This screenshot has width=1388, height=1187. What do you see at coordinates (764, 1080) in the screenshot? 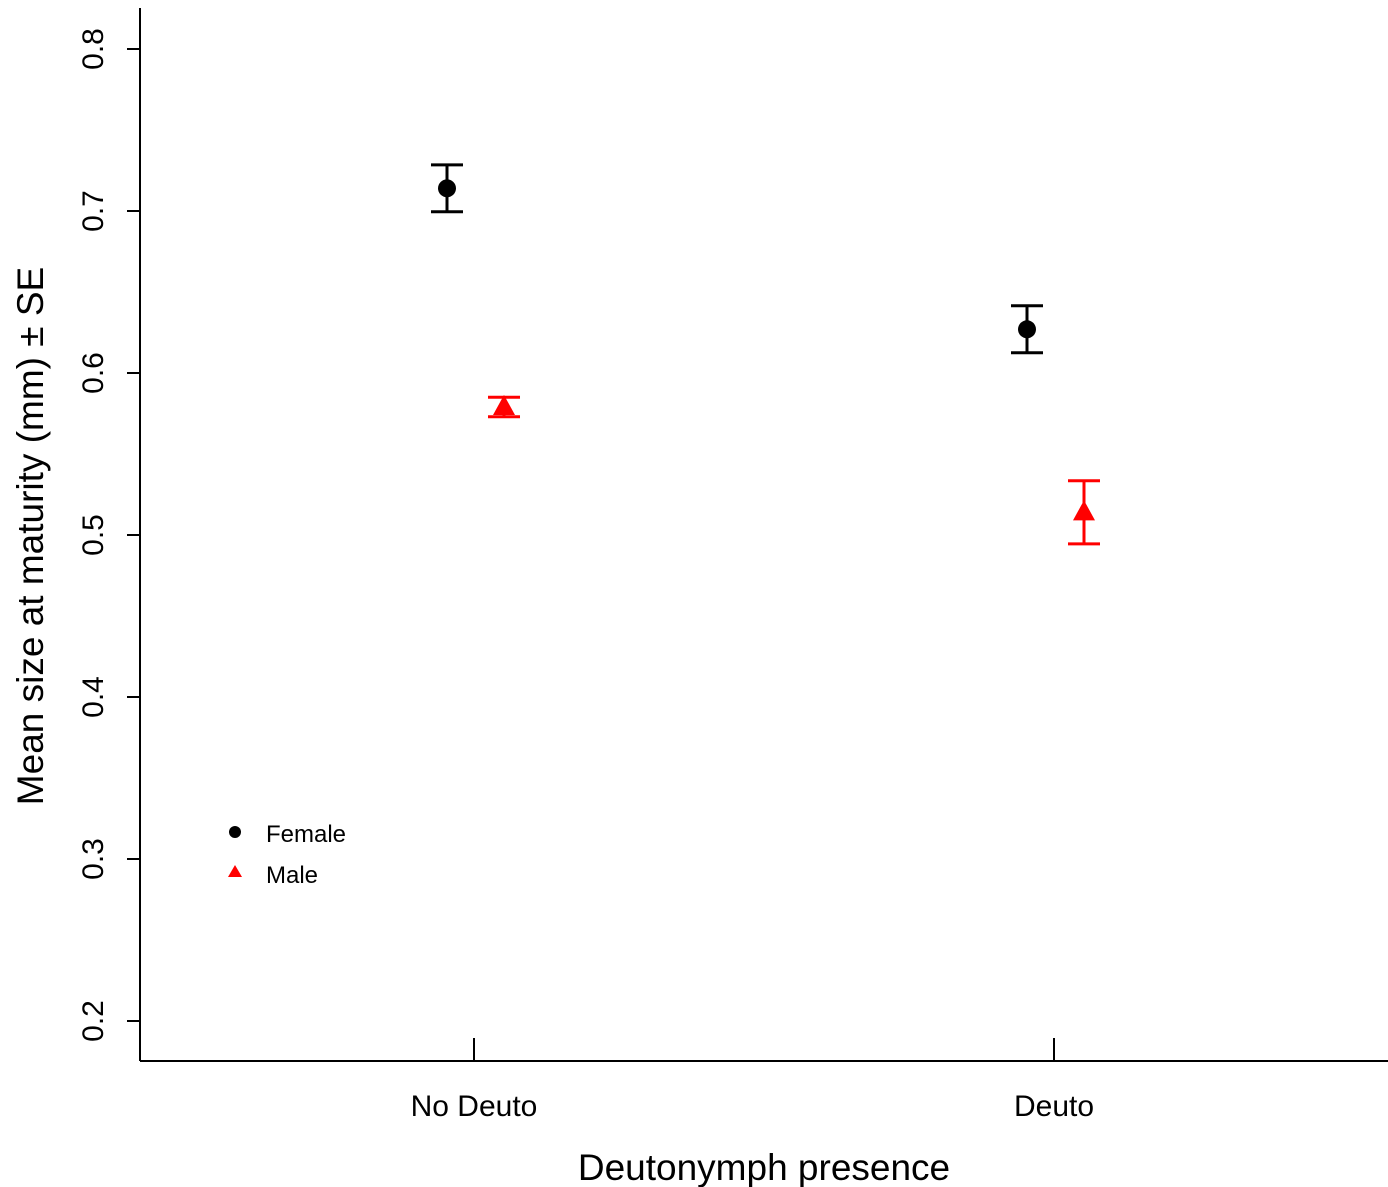
I see `x-axis: No Deuto Deuto` at bounding box center [764, 1080].